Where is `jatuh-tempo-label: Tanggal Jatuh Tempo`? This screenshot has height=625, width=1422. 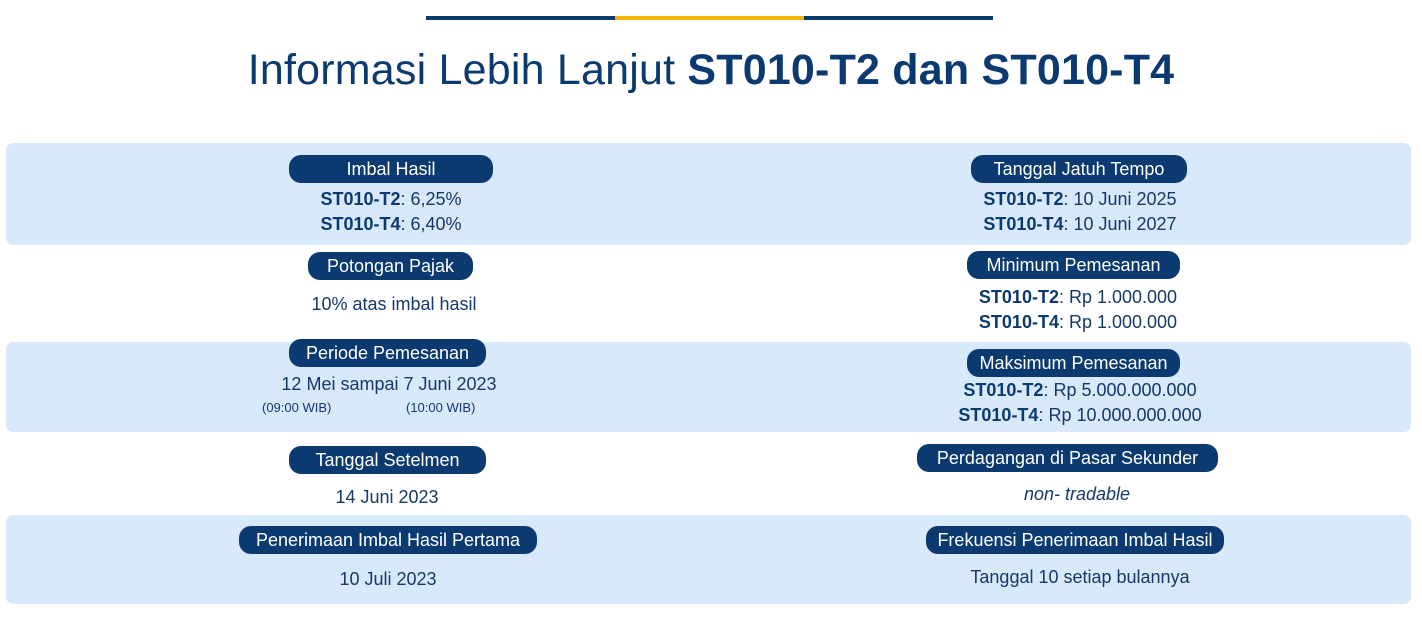
jatuh-tempo-label: Tanggal Jatuh Tempo is located at coordinates (1079, 169).